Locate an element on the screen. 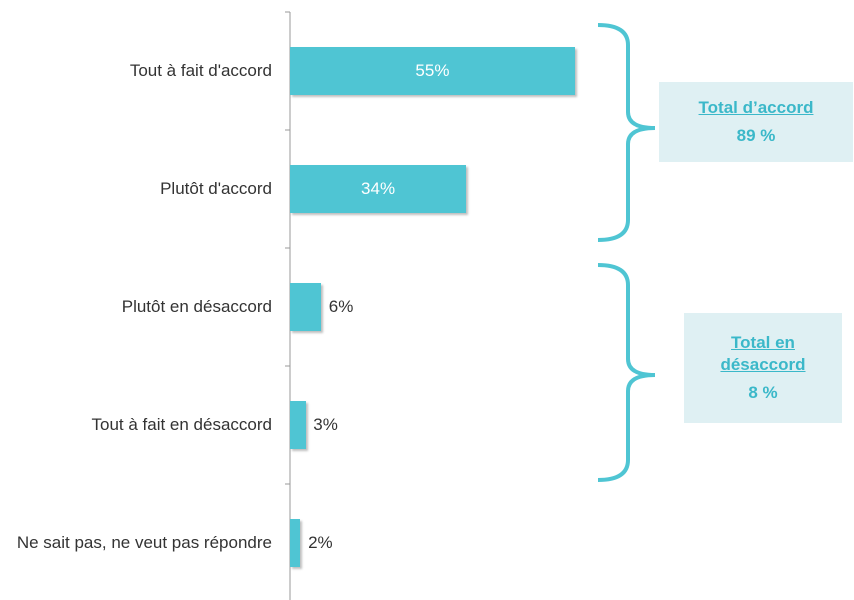 The width and height of the screenshot is (854, 600). annotation-box: Total en désaccord 8 % is located at coordinates (763, 368).